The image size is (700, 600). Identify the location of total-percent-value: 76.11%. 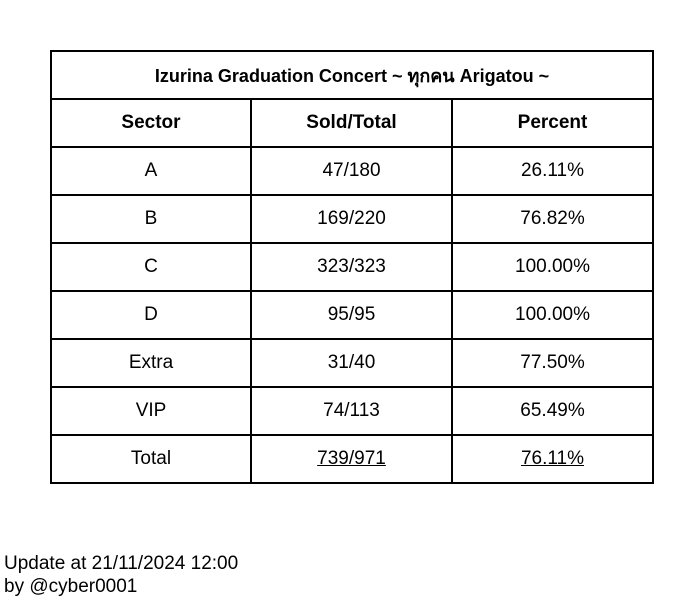
(552, 458).